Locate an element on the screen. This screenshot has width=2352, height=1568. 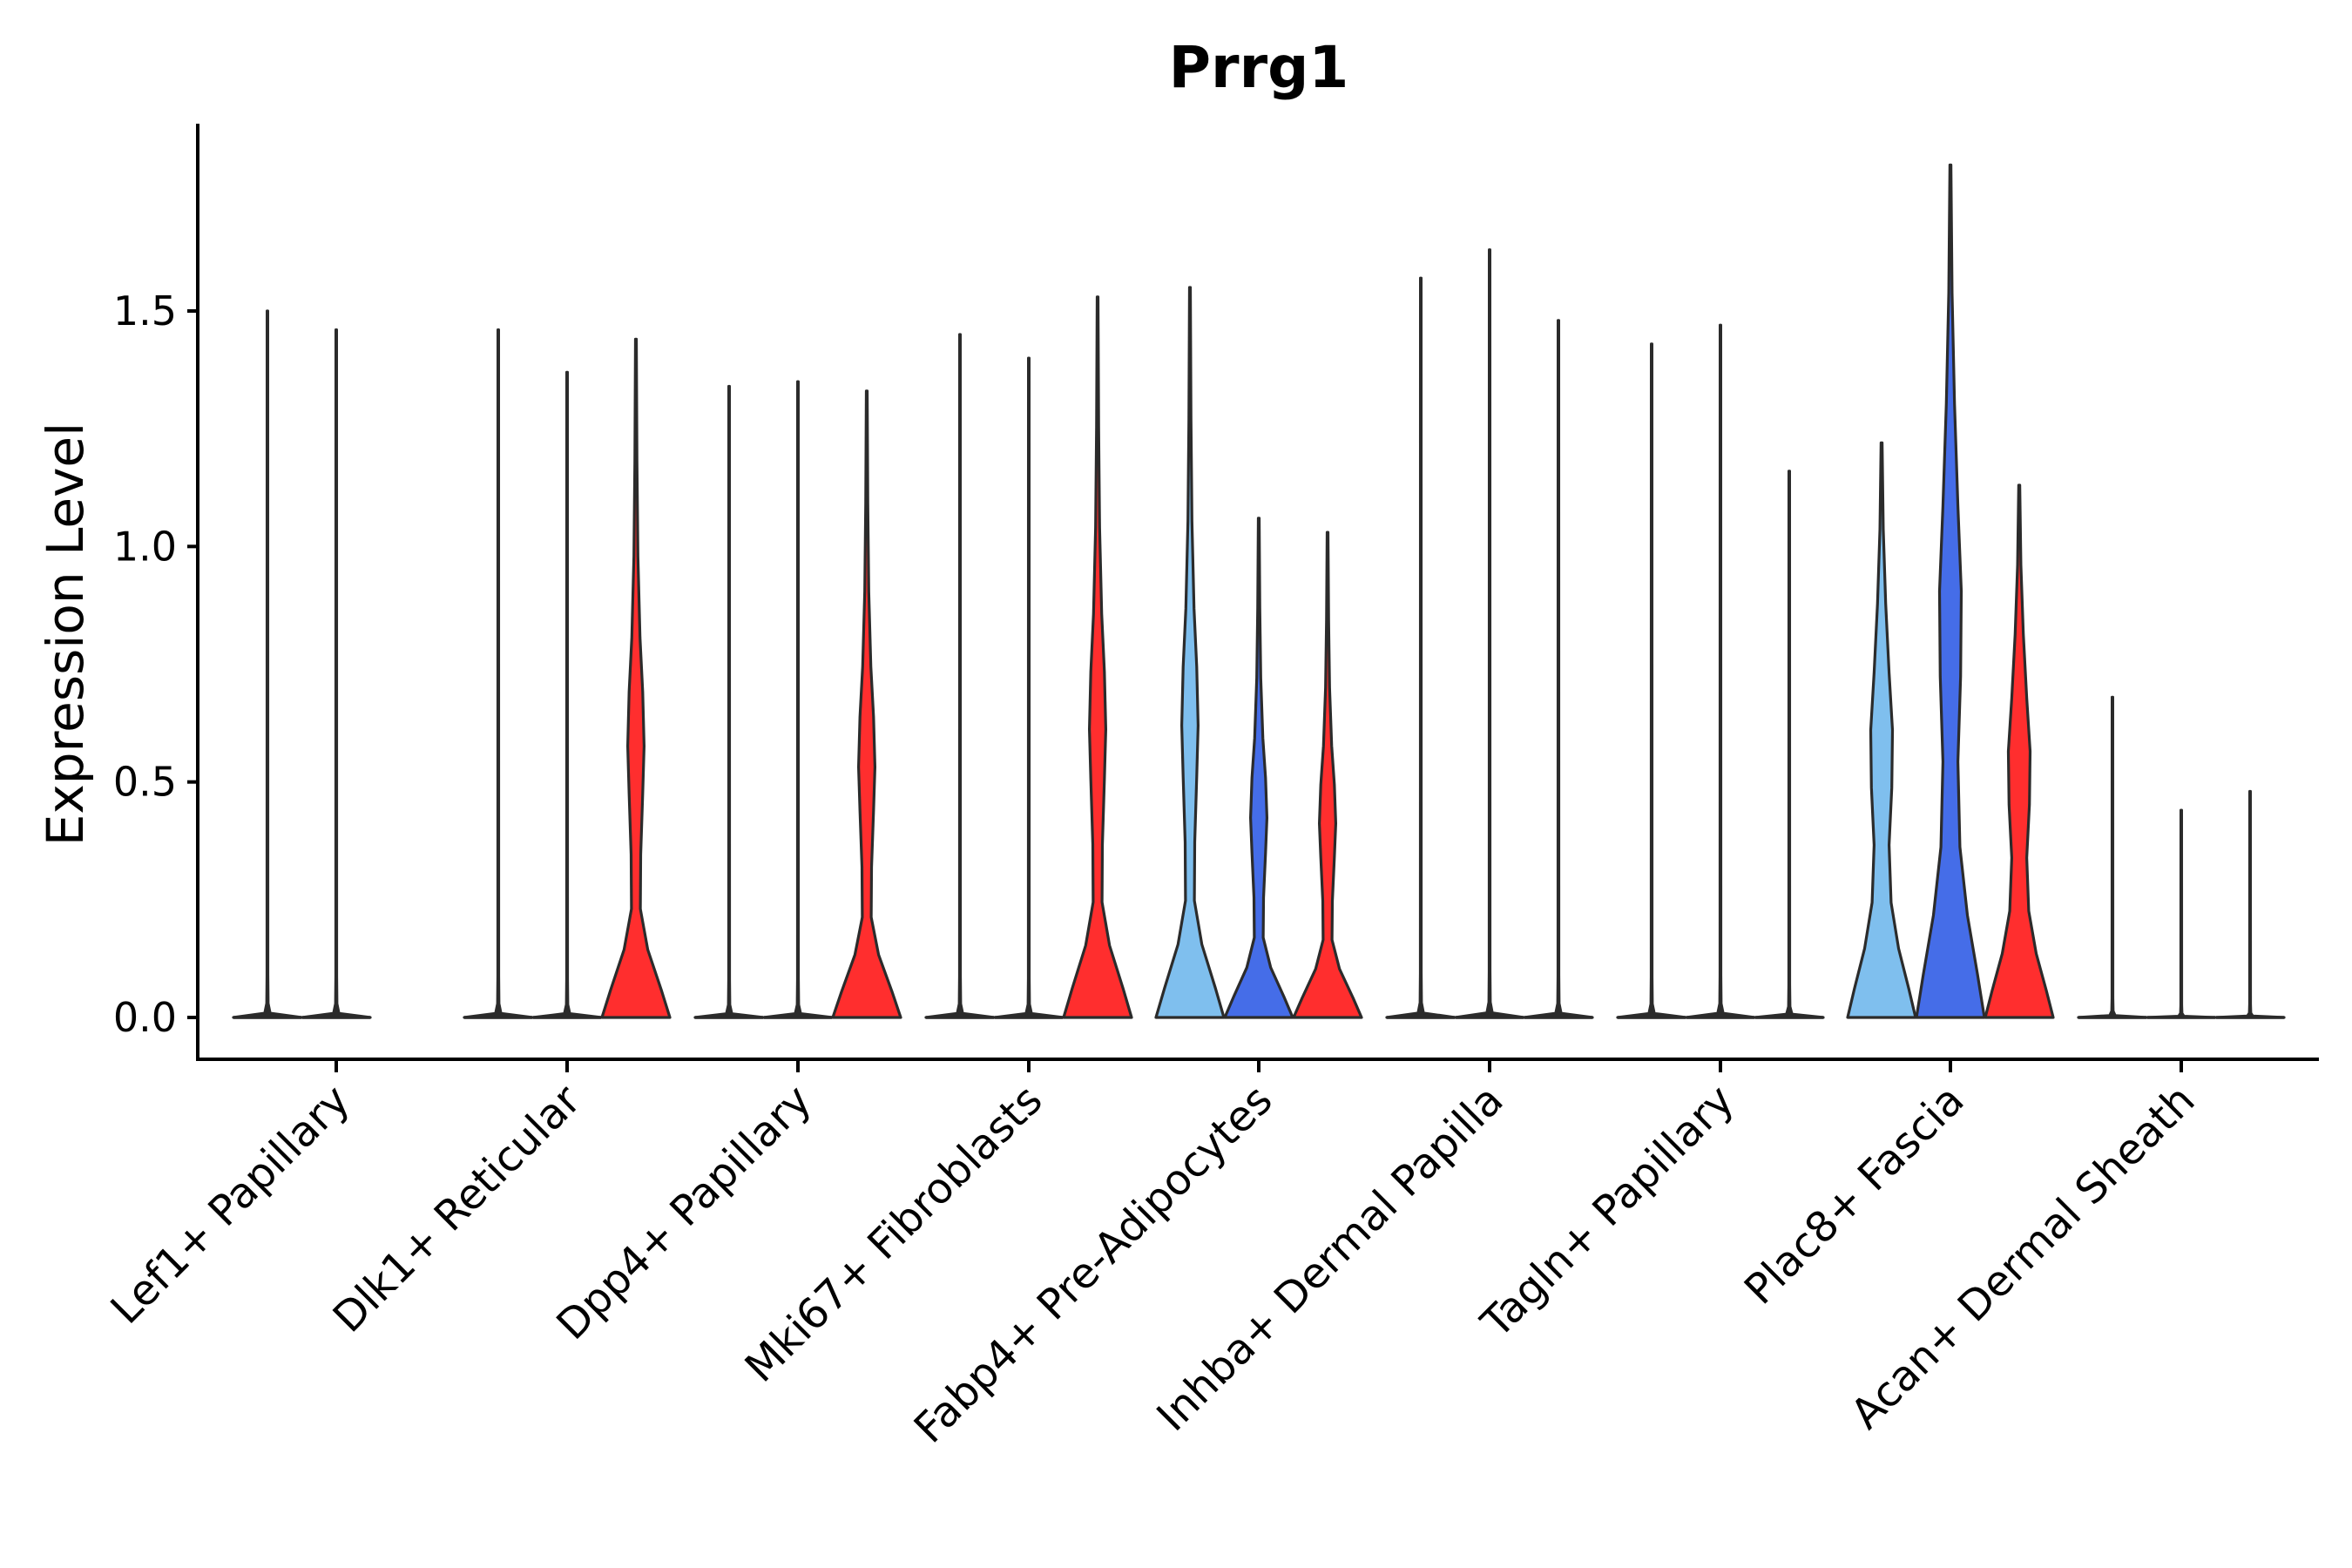
x-category-label: Dlk1+ Reticular is located at coordinates (457, 1209).